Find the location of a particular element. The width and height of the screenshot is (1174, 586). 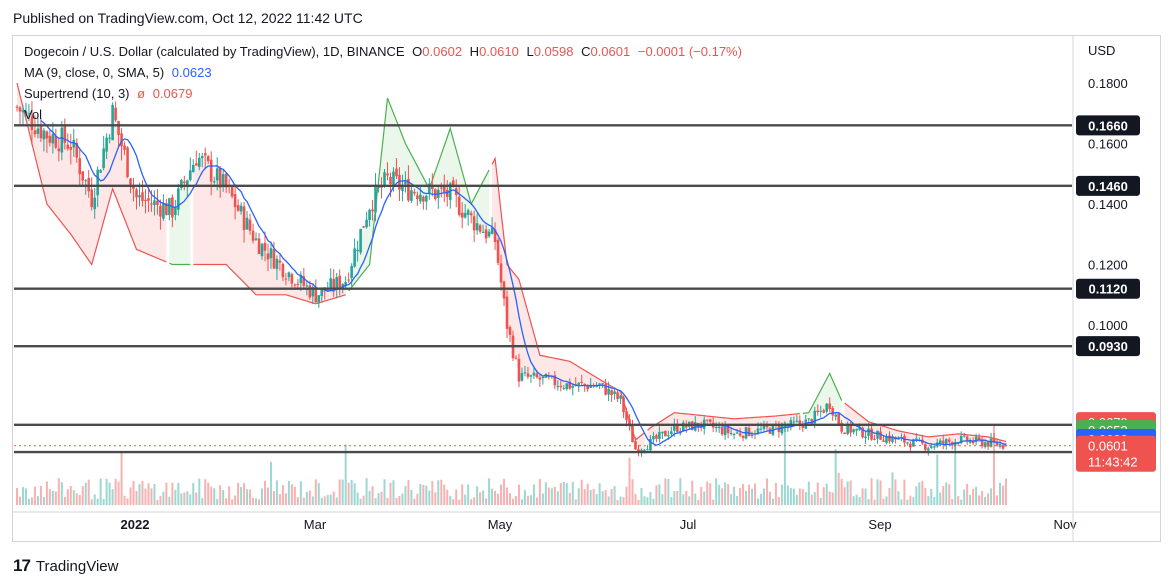

tradingview-logo-icon: 17 is located at coordinates (22, 565).